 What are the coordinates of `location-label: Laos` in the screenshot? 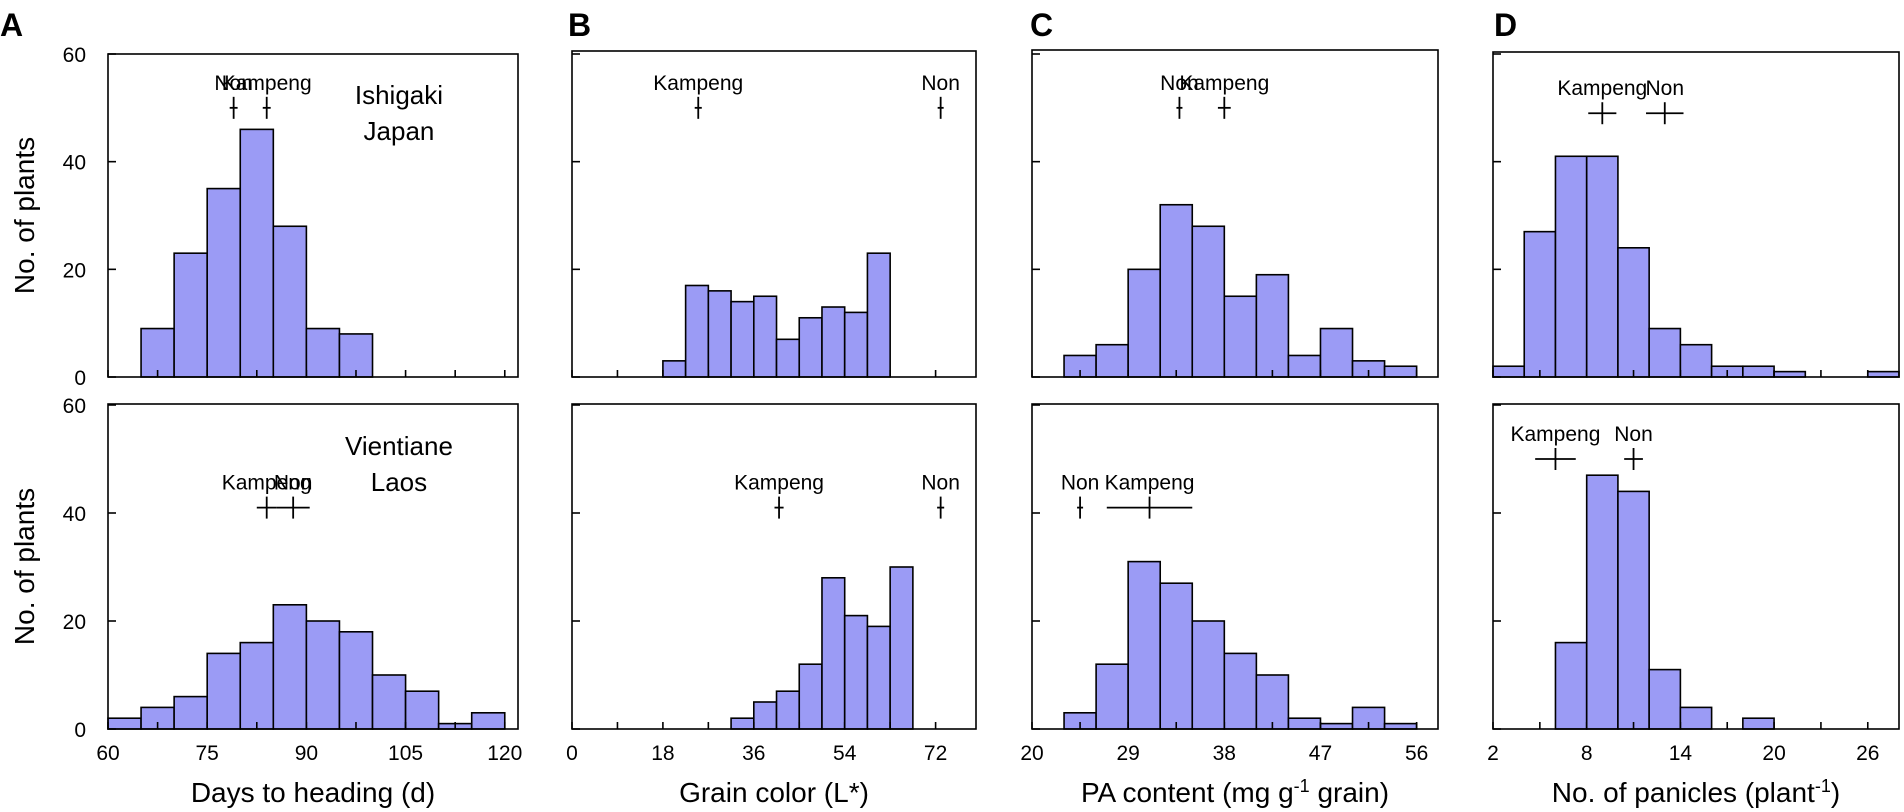 It's located at (399, 482).